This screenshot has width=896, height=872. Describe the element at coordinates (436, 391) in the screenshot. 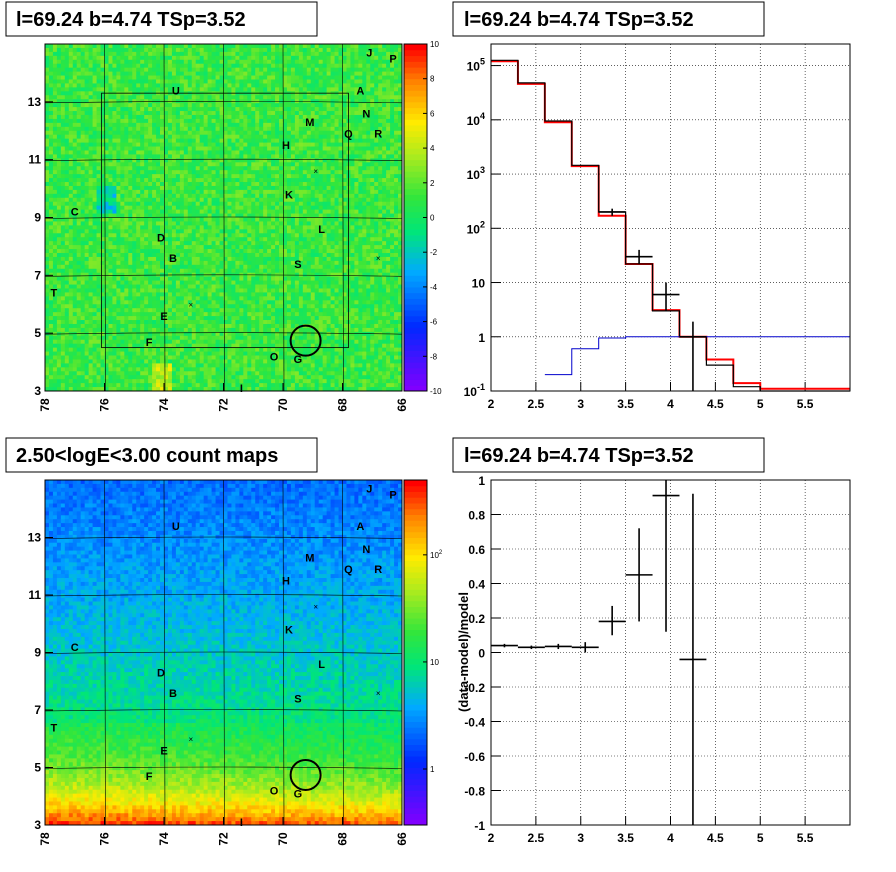

I see `colorbar-label: -10` at that location.